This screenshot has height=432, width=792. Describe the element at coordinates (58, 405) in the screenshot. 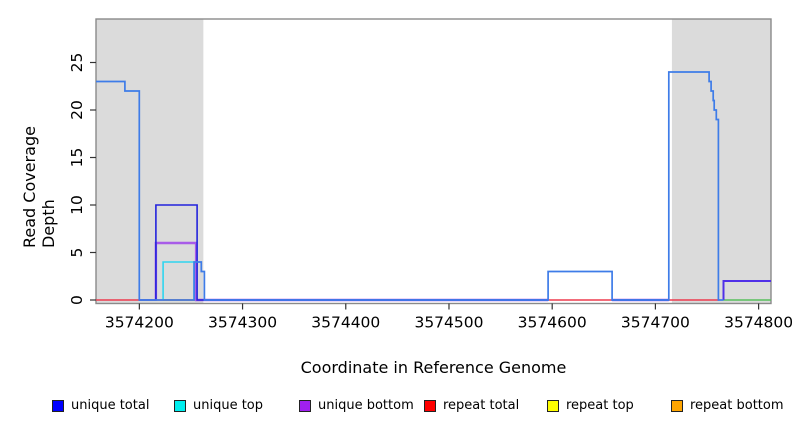

I see `legend-swatch-unique-total` at that location.